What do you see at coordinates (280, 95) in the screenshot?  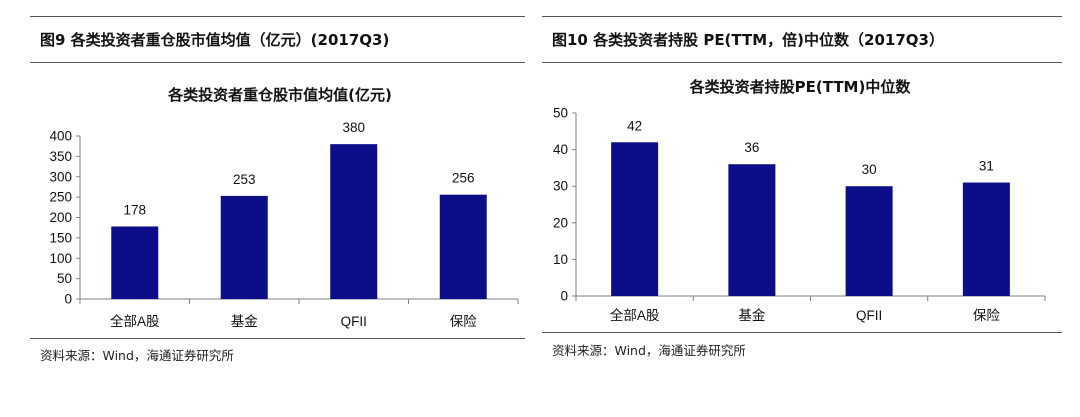 I see `chart-title: 各类投资者重仓股市值均值(亿元)` at bounding box center [280, 95].